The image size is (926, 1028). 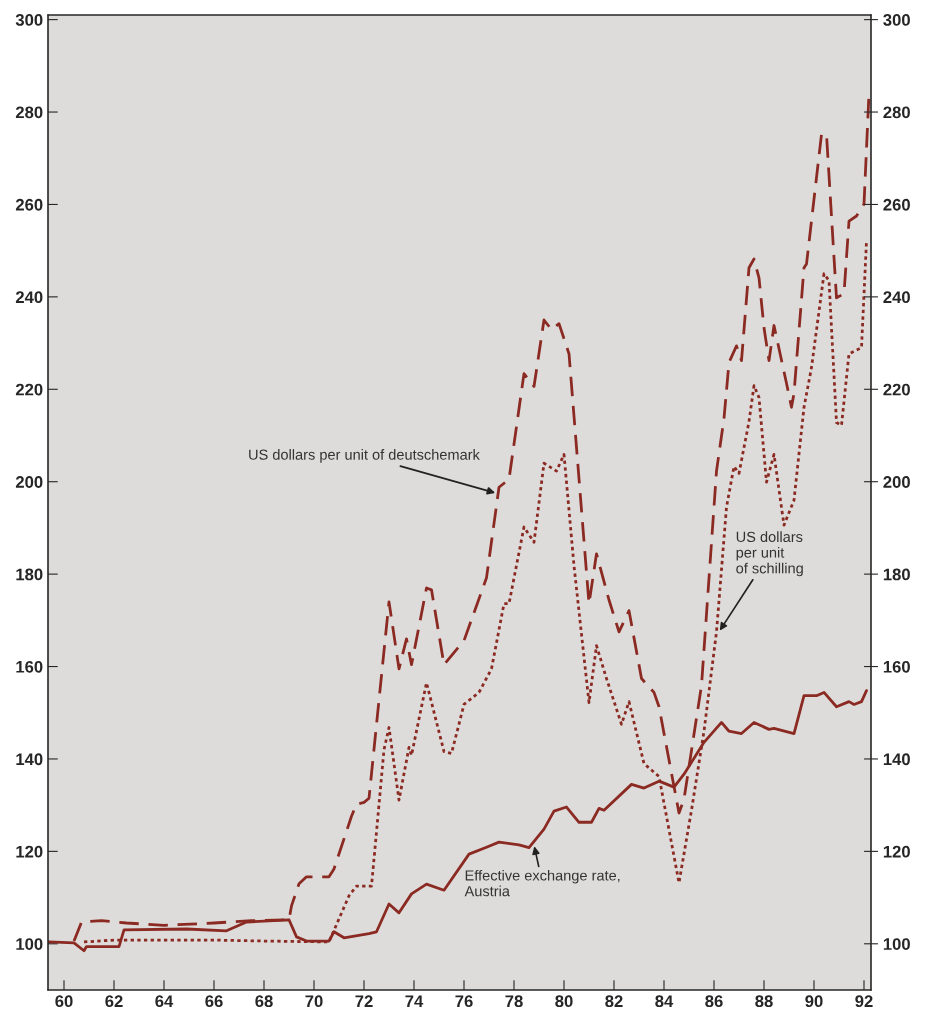 I want to click on y2-tick-label: 100, so click(x=896, y=944).